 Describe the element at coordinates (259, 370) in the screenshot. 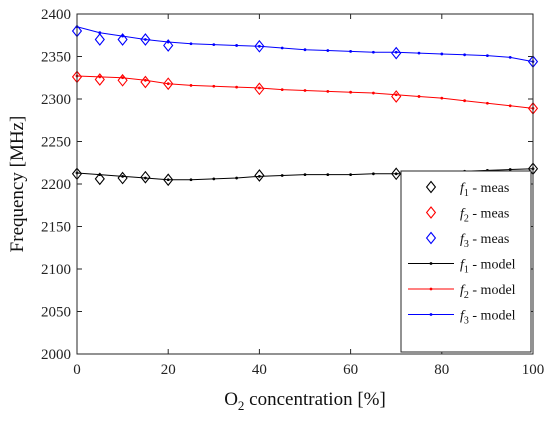

I see `x-tick-label: 40` at that location.